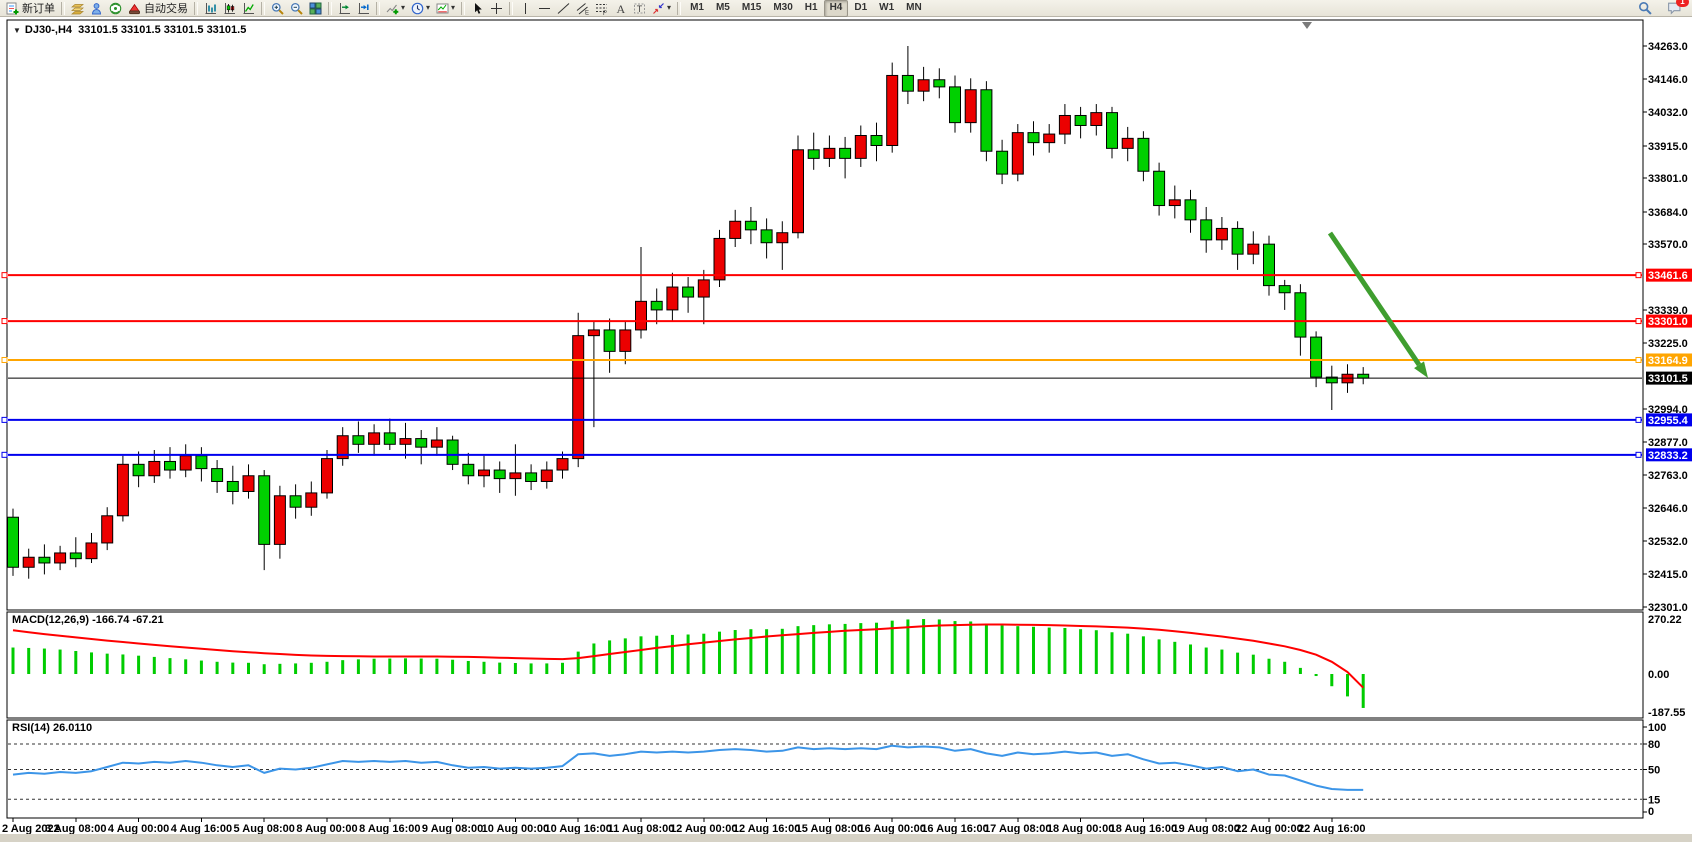 The width and height of the screenshot is (1692, 842). Describe the element at coordinates (30, 8) in the screenshot. I see `new-order-button: 新订单` at that location.